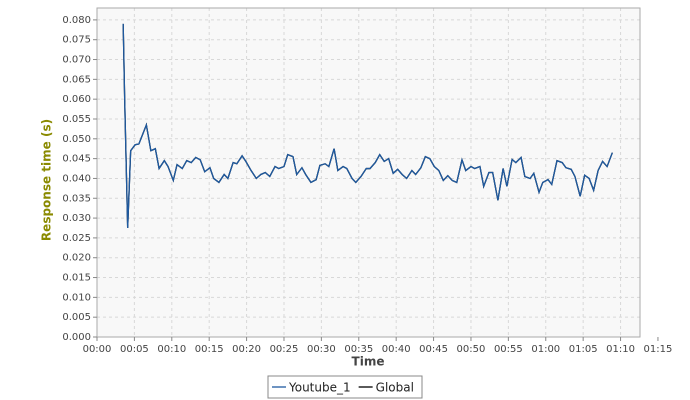 The height and width of the screenshot is (400, 690). I want to click on x-tick-label: 00:30, so click(321, 349).